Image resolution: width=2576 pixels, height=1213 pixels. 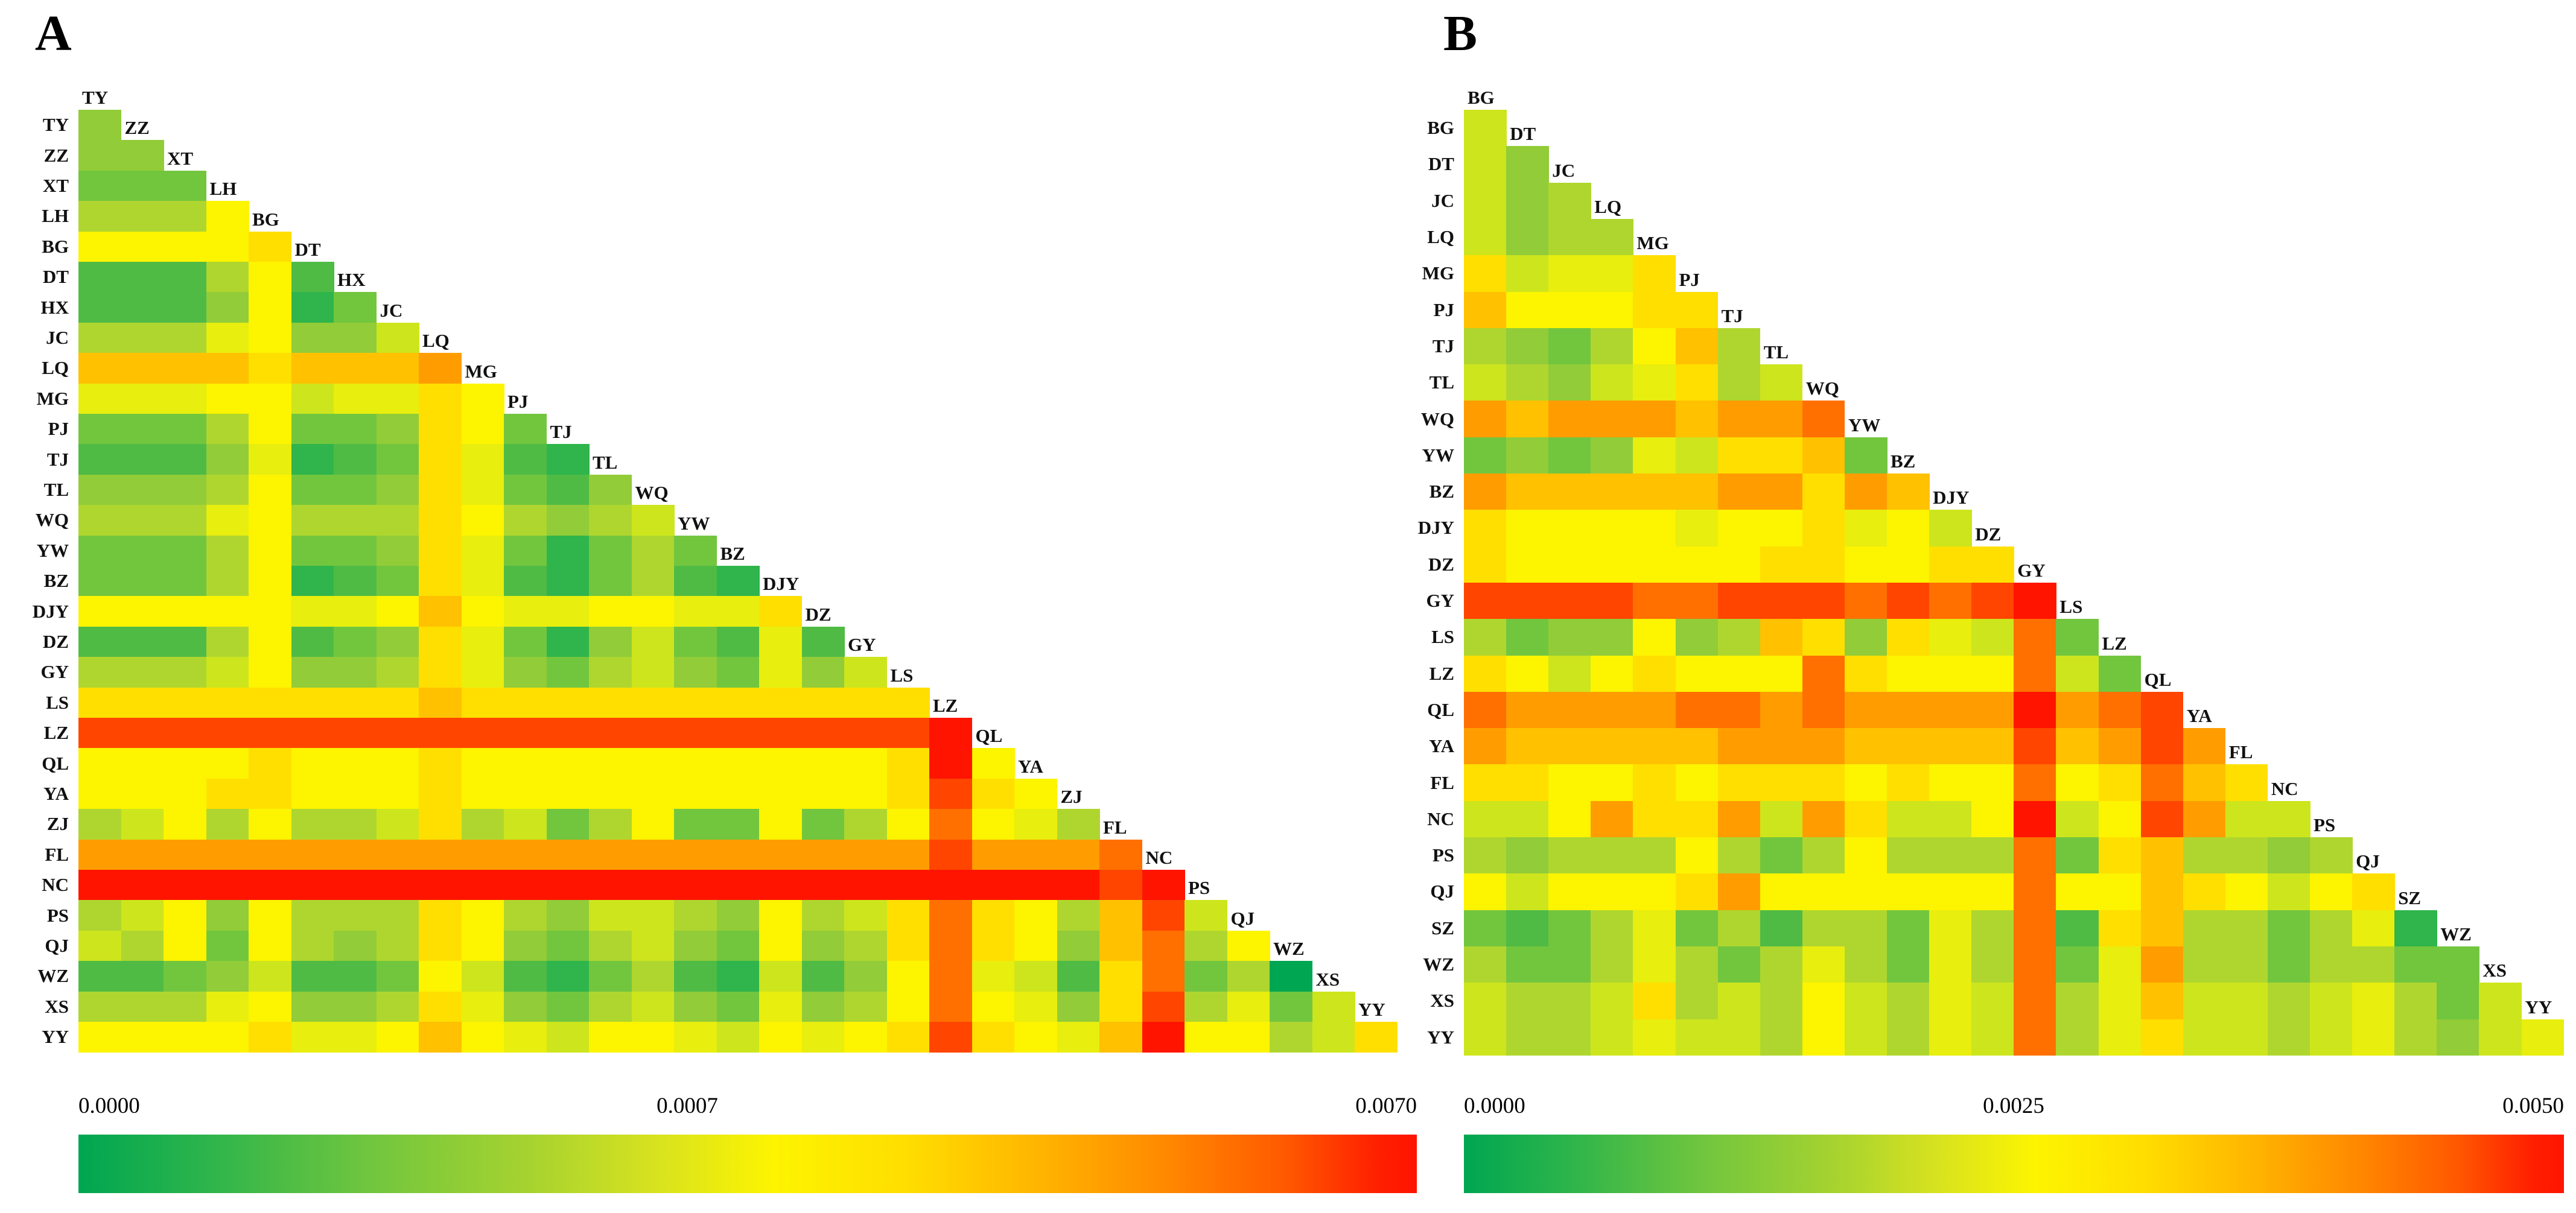 What do you see at coordinates (265, 219) in the screenshot?
I see `diagonal-label: BG` at bounding box center [265, 219].